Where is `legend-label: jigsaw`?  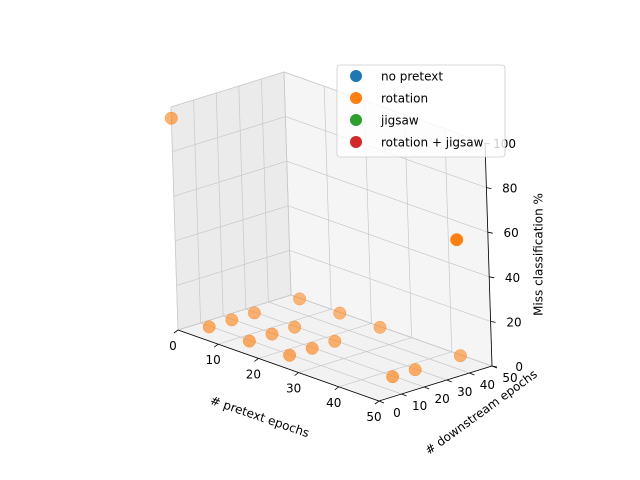
legend-label: jigsaw is located at coordinates (399, 121).